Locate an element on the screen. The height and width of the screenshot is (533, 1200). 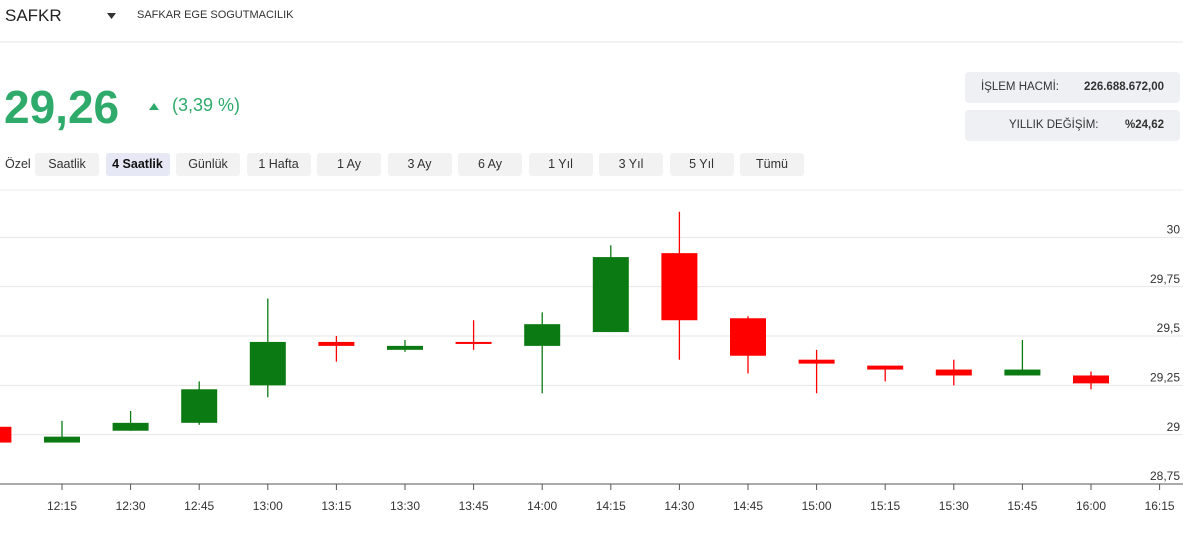
range-tab: Günlük is located at coordinates (208, 164).